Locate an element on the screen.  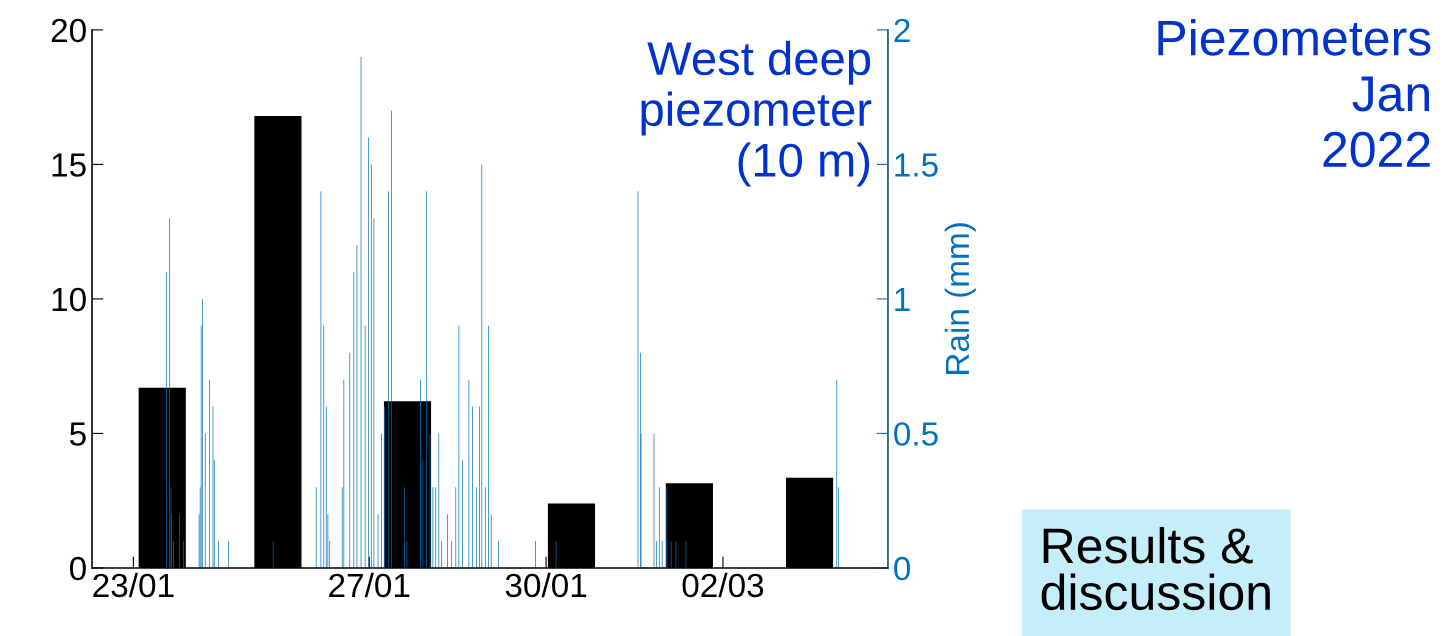
y2-tick-label: 1.5 is located at coordinates (916, 165).